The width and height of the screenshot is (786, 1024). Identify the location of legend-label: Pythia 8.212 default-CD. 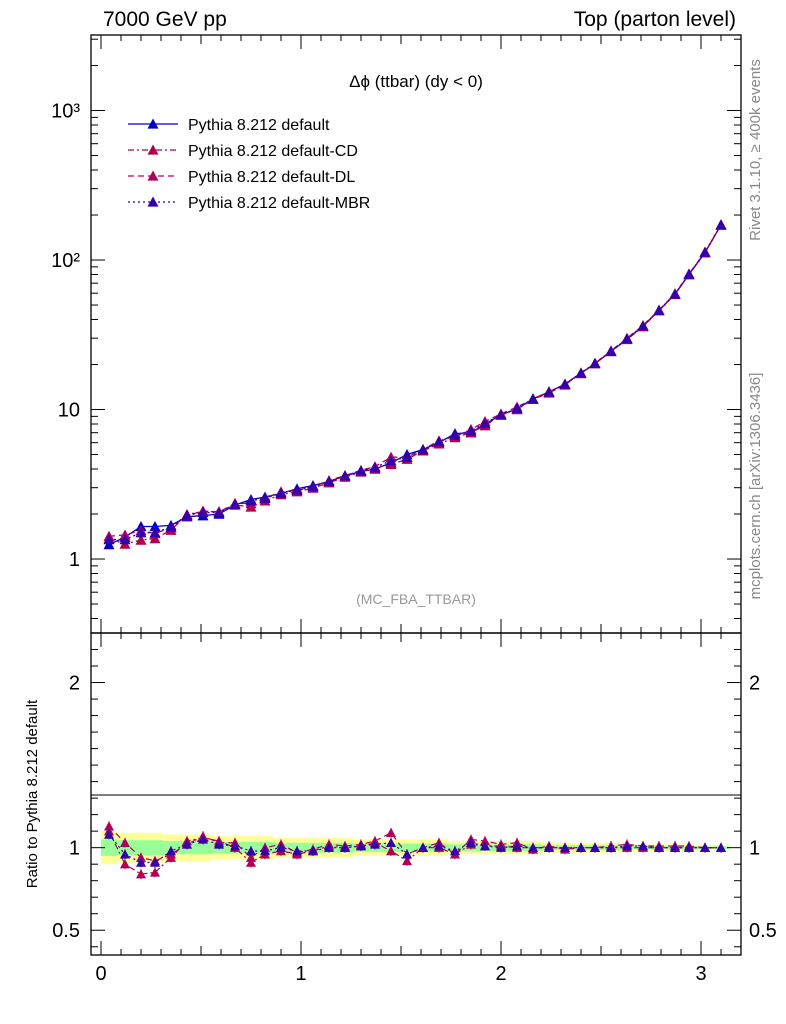
(273, 151).